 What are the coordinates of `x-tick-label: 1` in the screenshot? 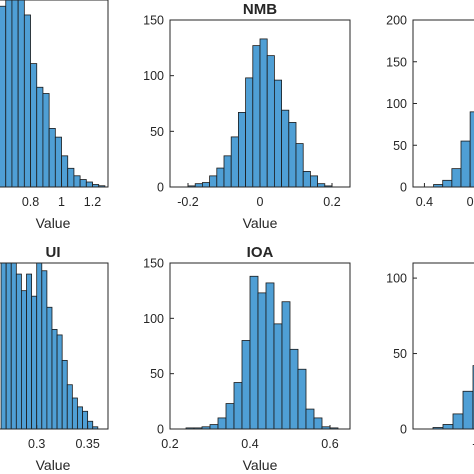 It's located at (61, 202).